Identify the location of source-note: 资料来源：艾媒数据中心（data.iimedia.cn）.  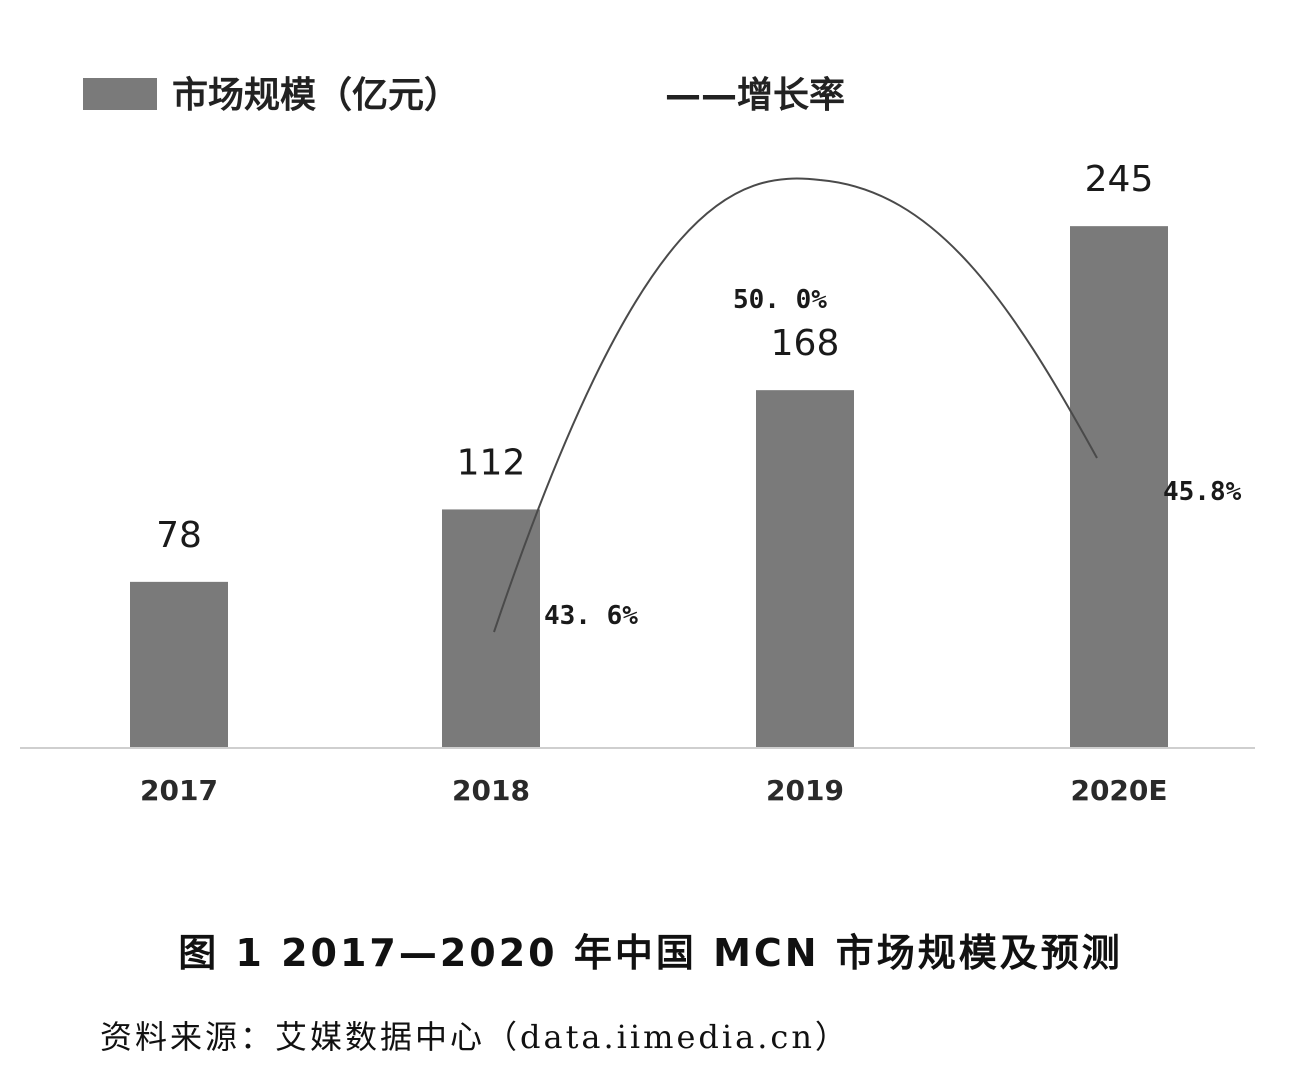
(475, 1037).